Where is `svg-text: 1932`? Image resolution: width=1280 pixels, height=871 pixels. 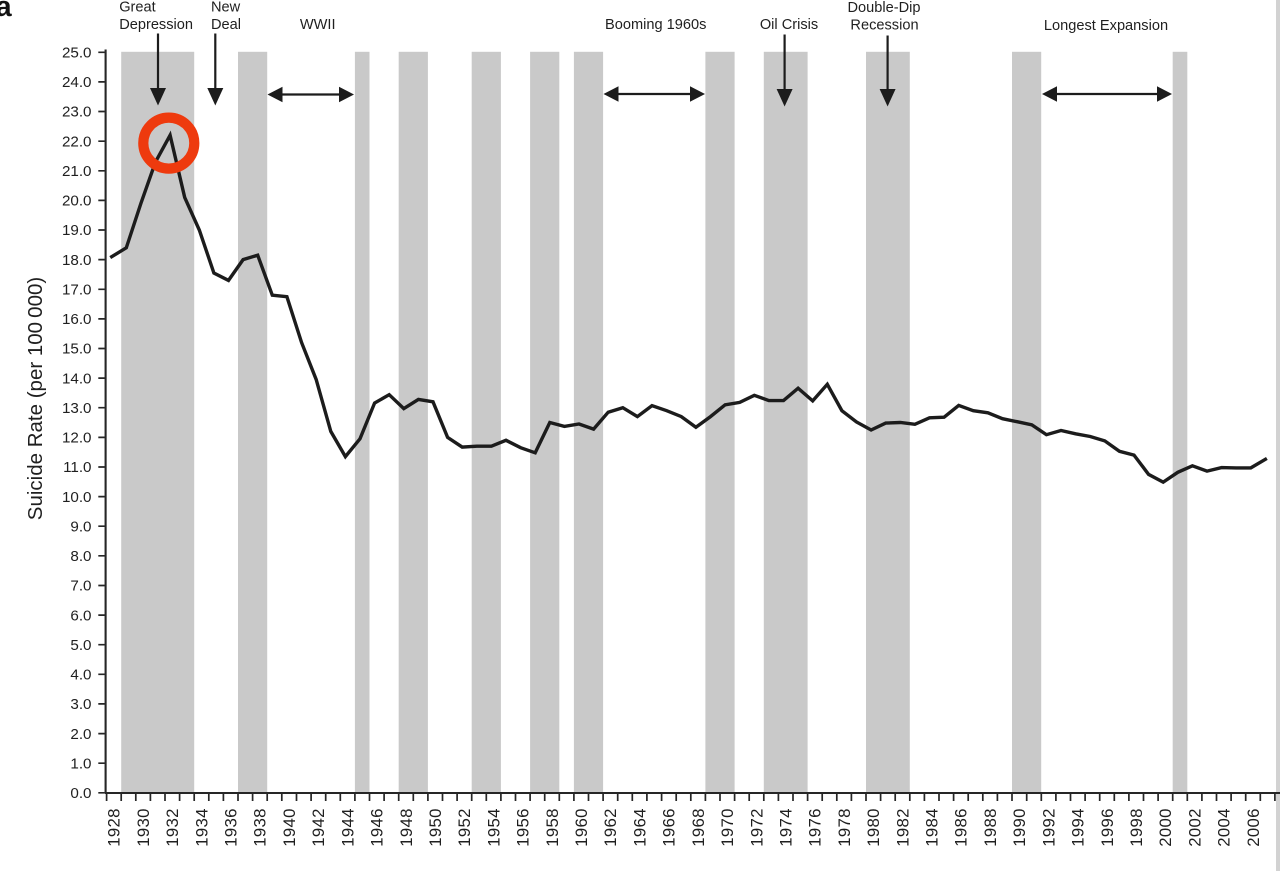 svg-text: 1932 is located at coordinates (172, 827).